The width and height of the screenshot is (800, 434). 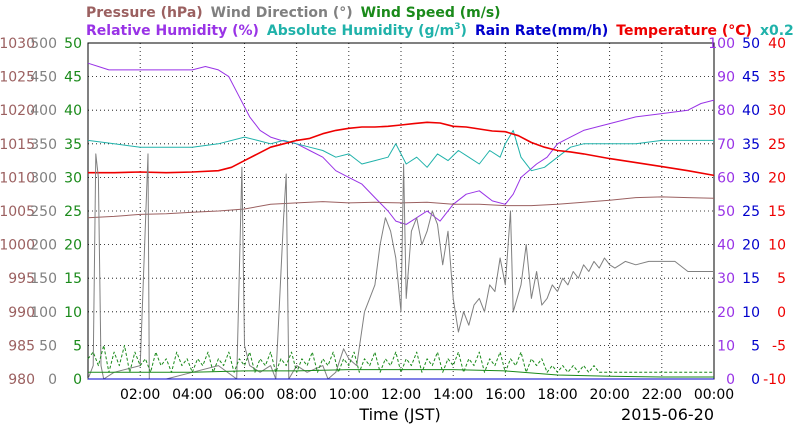 What do you see at coordinates (777, 111) in the screenshot?
I see `temperature-tick-label: 30` at bounding box center [777, 111].